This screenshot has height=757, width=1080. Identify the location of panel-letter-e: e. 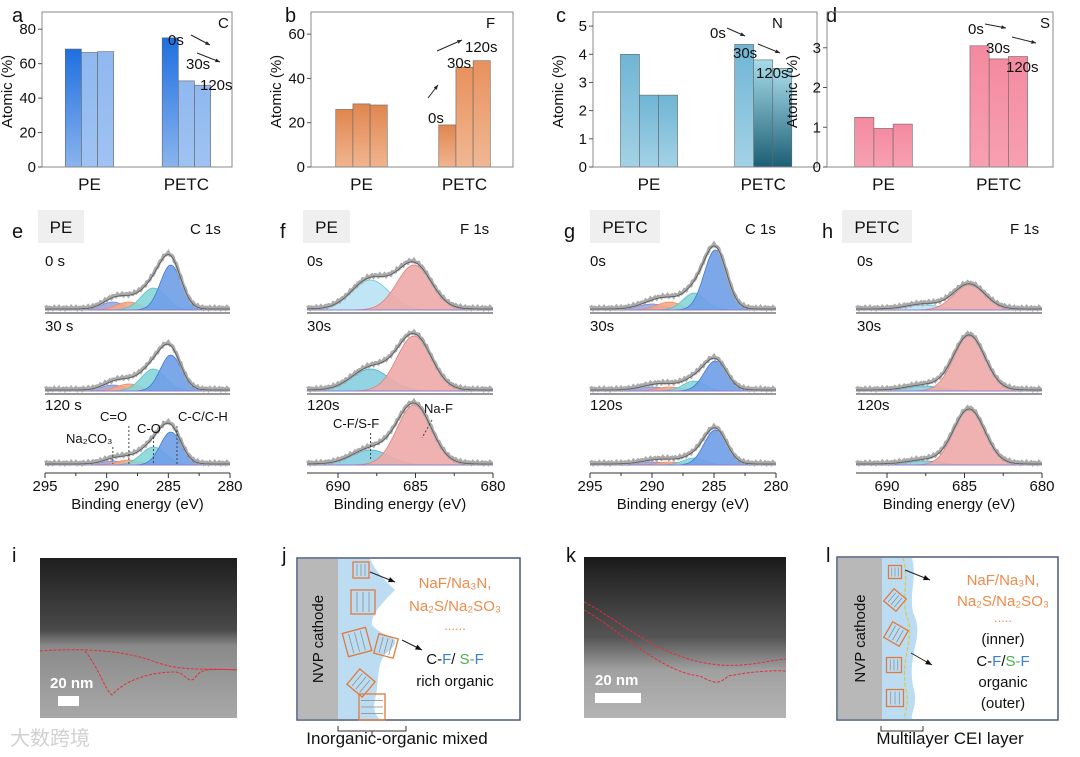
(17, 232).